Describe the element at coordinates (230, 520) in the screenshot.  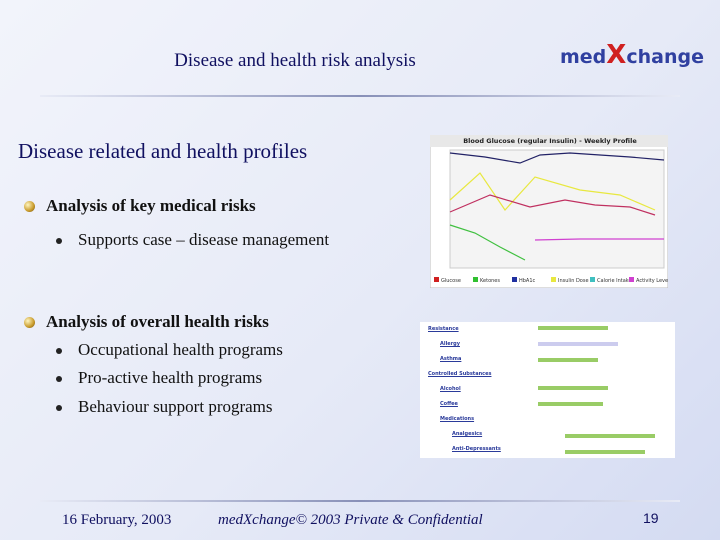
I see `copyright-part: med` at that location.